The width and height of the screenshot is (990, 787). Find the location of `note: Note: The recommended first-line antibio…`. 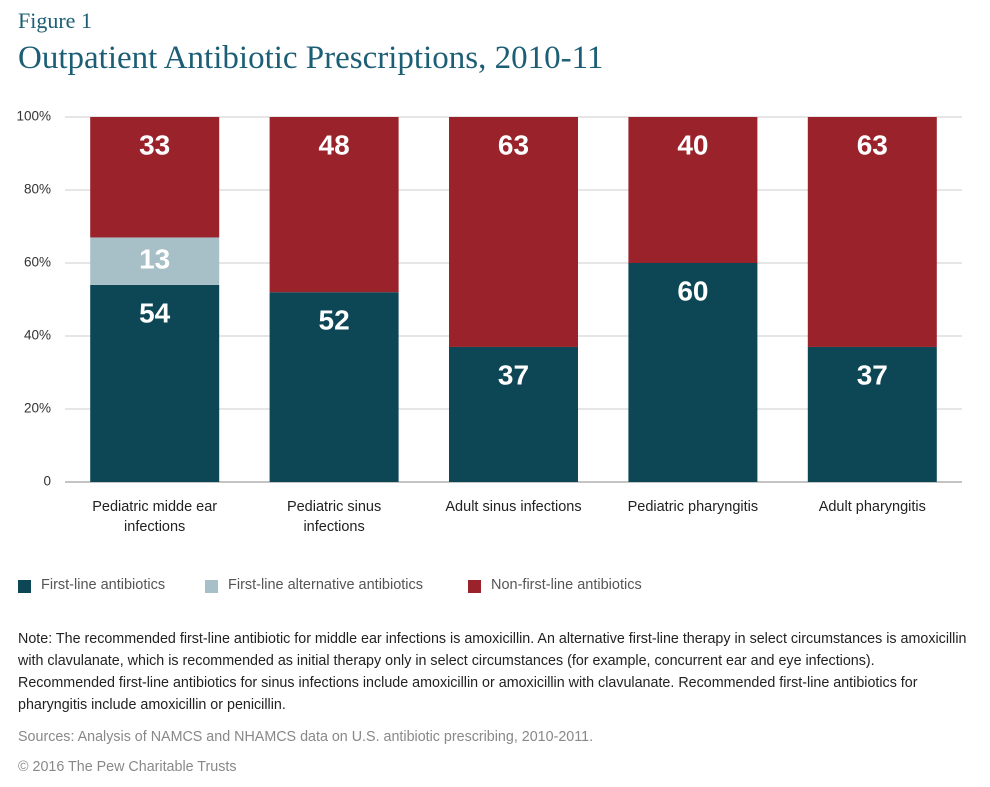

note: Note: The recommended first-line antibio… is located at coordinates (492, 672).